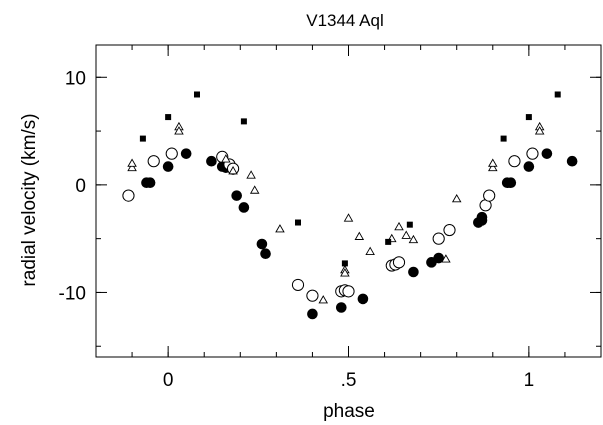 This screenshot has height=425, width=603. I want to click on x-axis-title: phase, so click(349, 411).